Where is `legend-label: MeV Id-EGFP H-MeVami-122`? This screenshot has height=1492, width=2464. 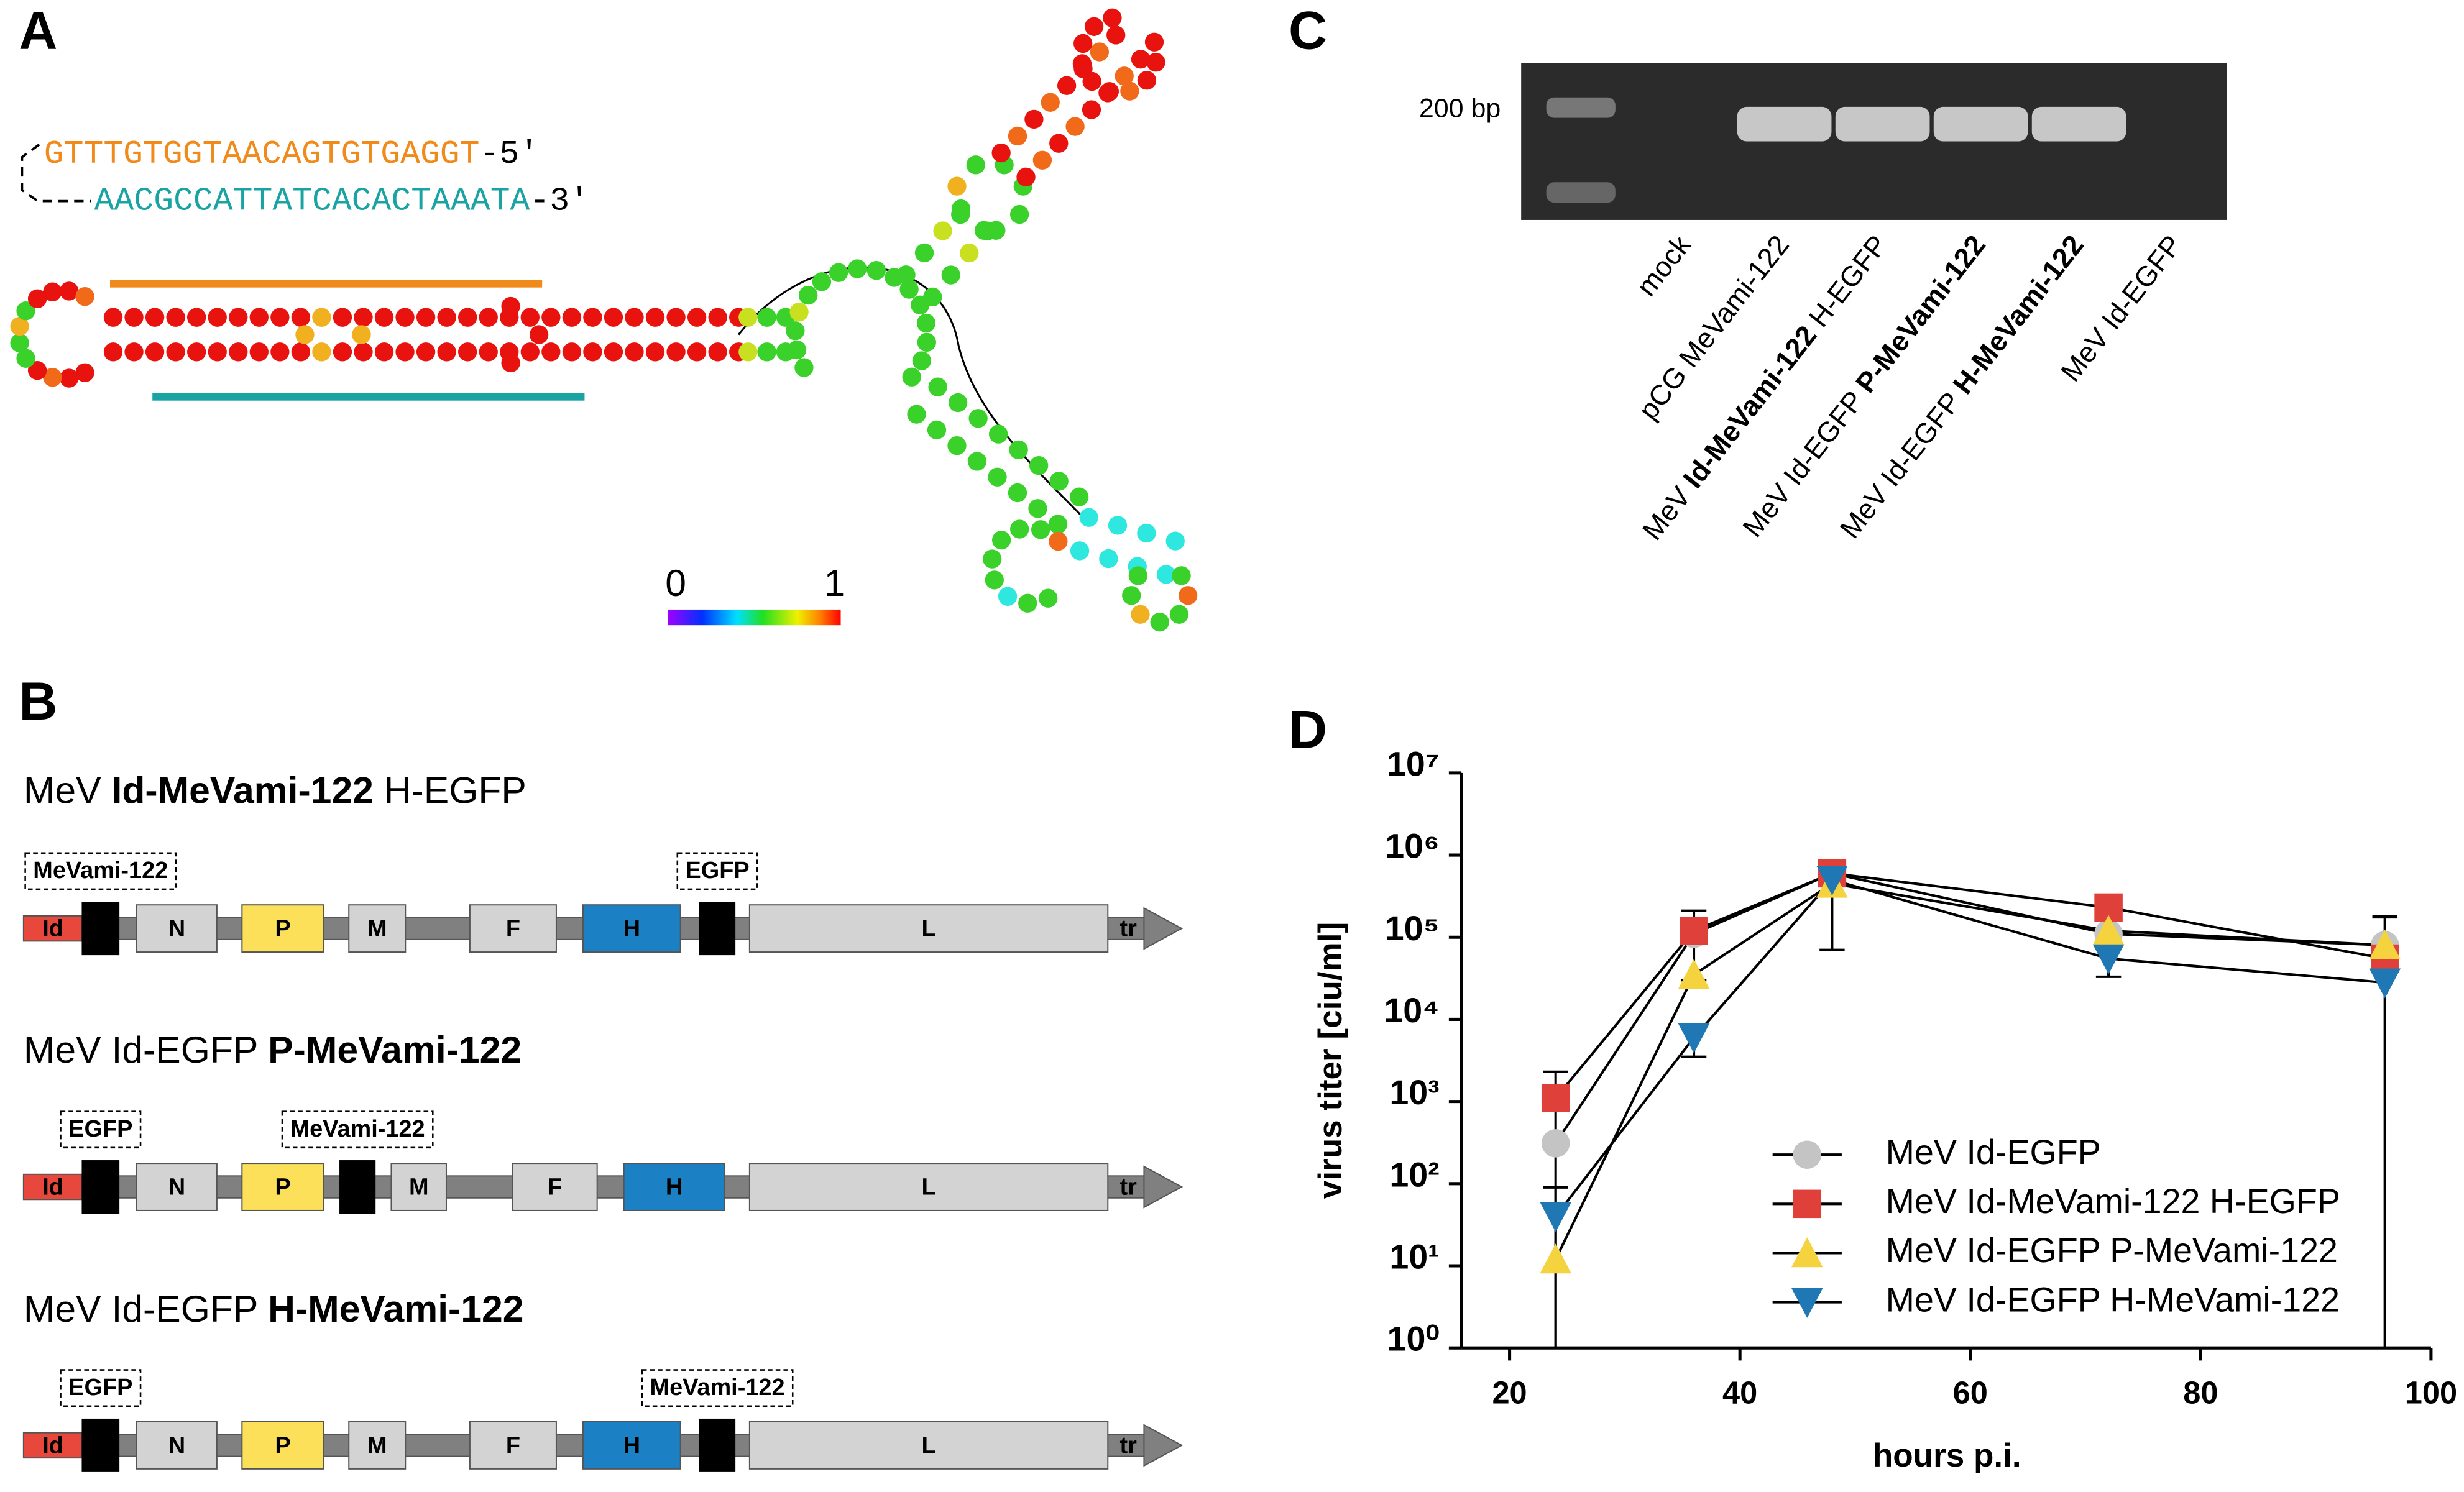 legend-label: MeV Id-EGFP H-MeVami-122 is located at coordinates (2113, 1299).